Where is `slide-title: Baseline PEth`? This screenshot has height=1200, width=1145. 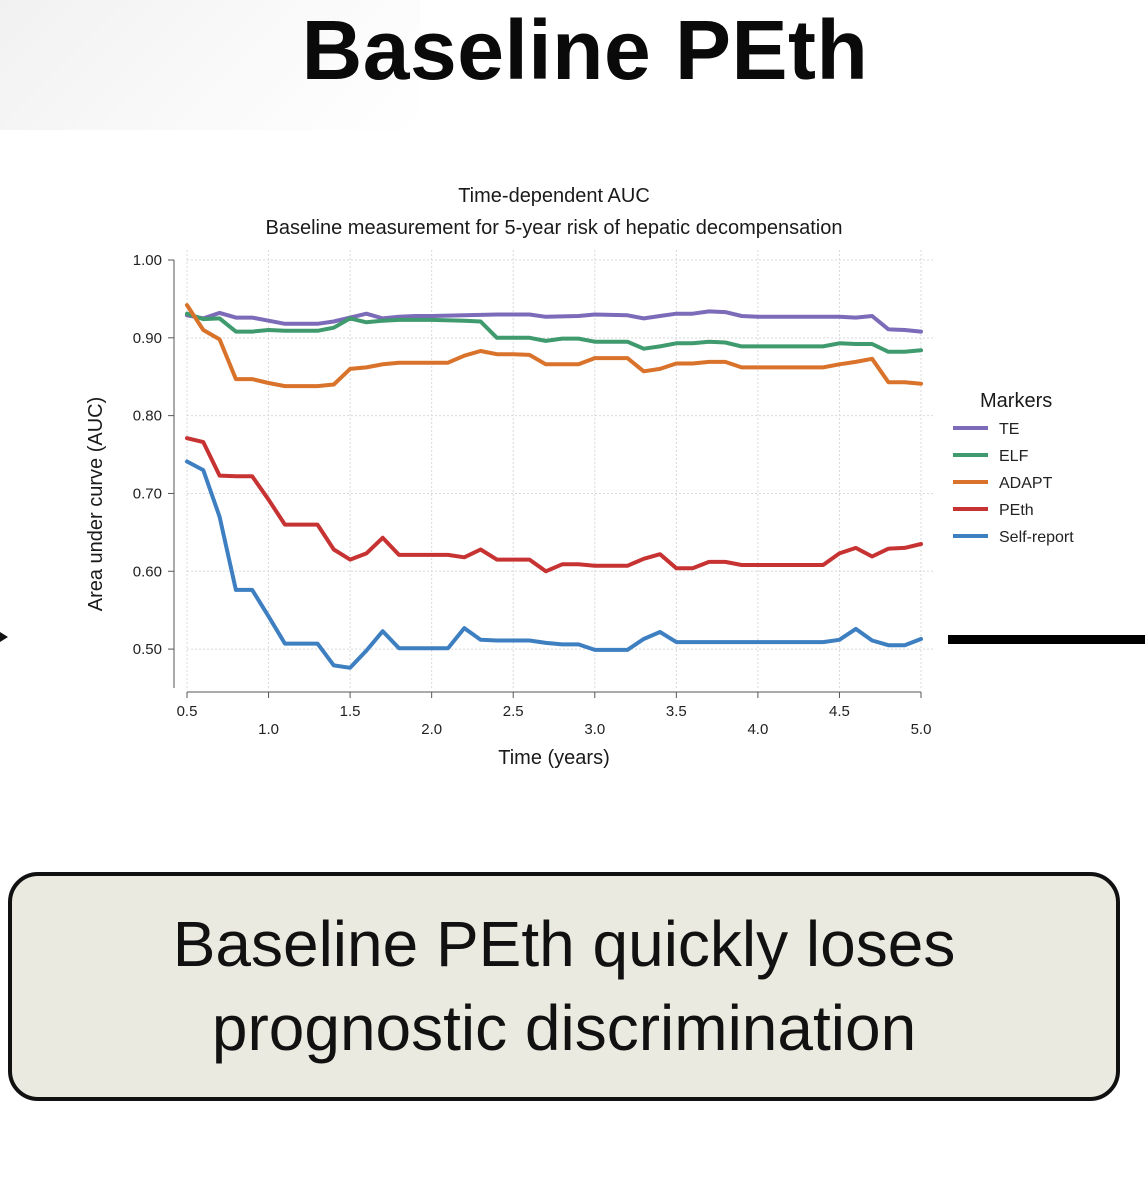
slide-title: Baseline PEth is located at coordinates (585, 50).